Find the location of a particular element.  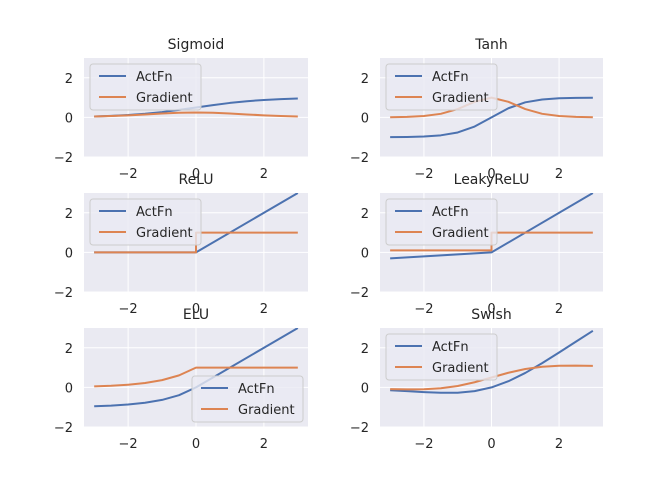

subplot-title: LeakyReLU is located at coordinates (492, 180).